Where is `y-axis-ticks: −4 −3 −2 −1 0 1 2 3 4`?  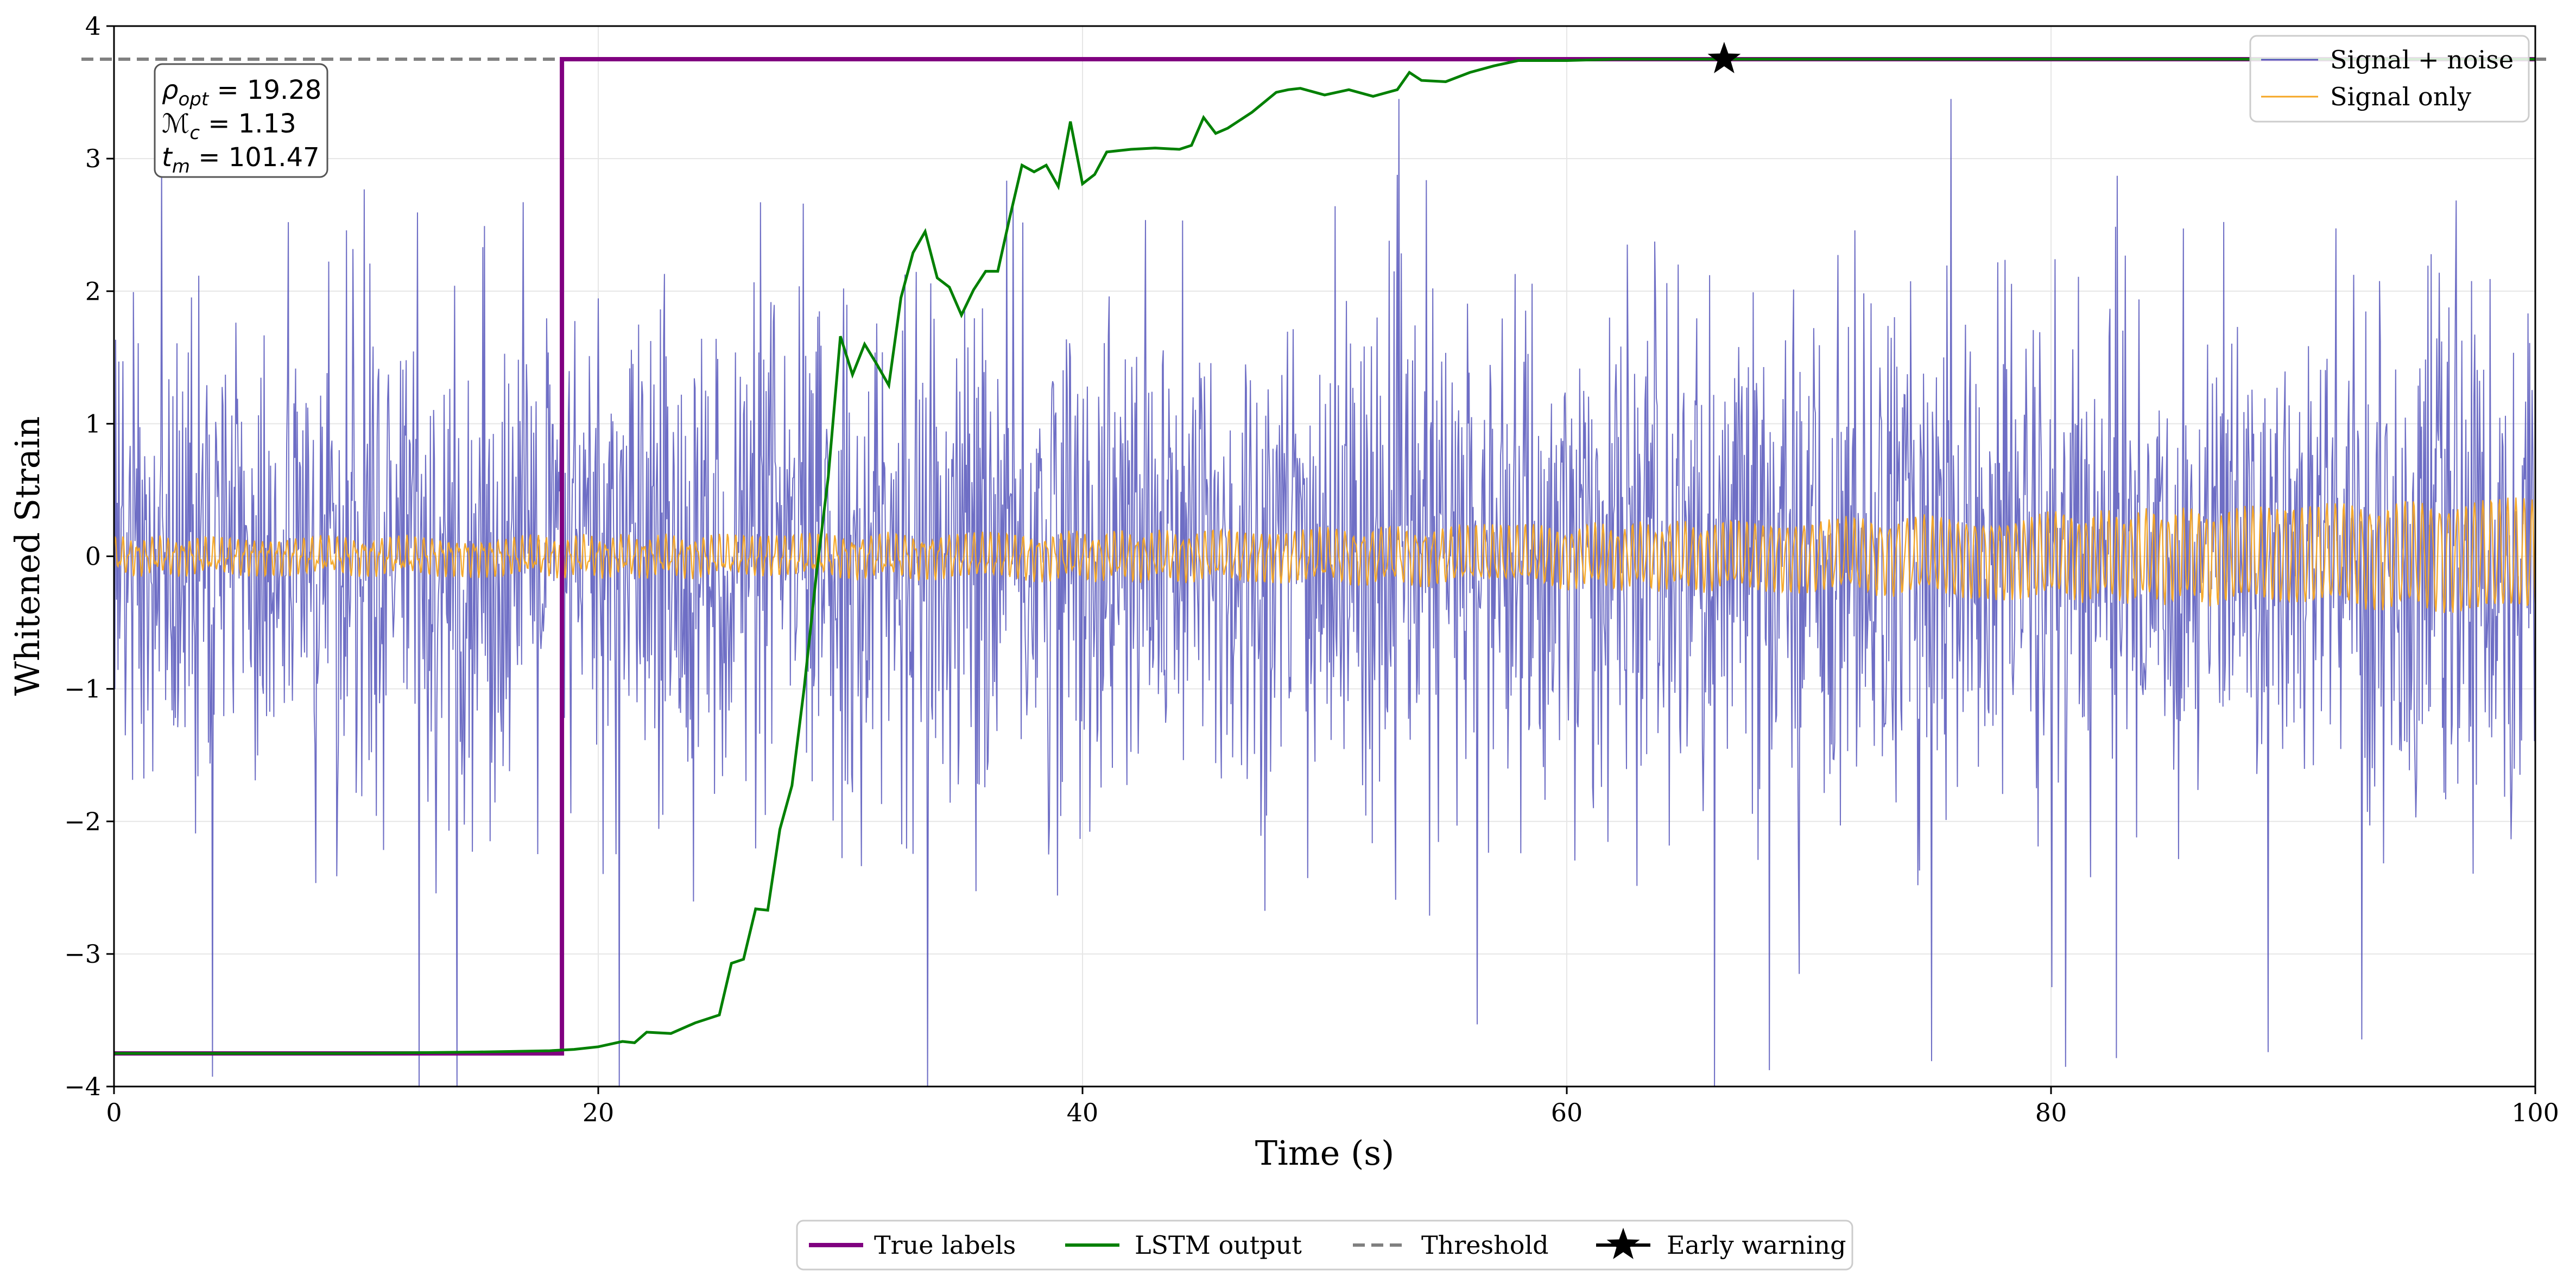 y-axis-ticks: −4 −3 −2 −1 0 1 2 3 4 is located at coordinates (89, 556).